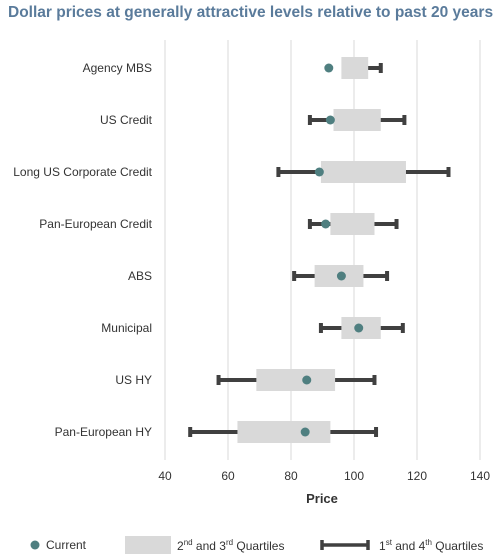 Image resolution: width=500 pixels, height=560 pixels. I want to click on legend-item-quartiles-box: 2nd and 3rd Quartiles, so click(204, 545).